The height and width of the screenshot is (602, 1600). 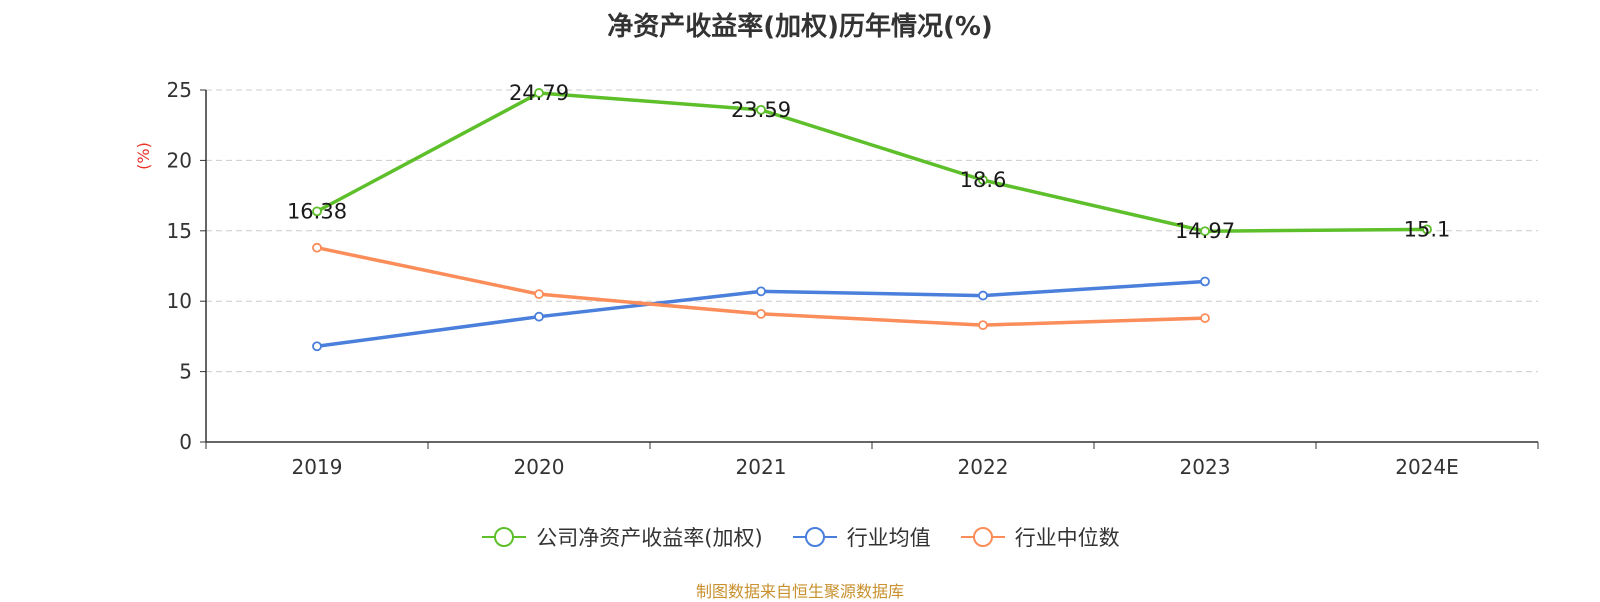 I want to click on x-tick-label: 2020, so click(x=539, y=467).